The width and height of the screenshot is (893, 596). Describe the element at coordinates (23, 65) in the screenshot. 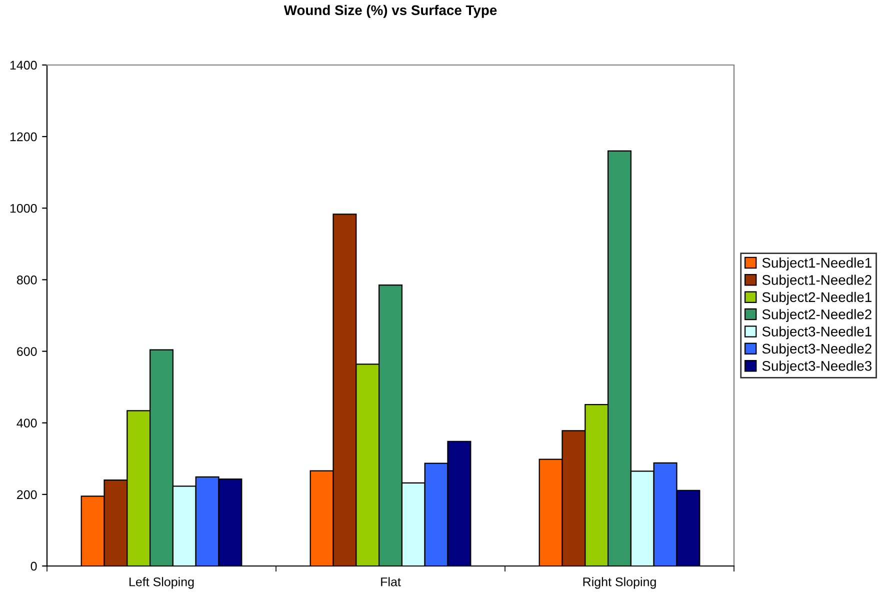

I see `y-tick-label: 1400` at that location.